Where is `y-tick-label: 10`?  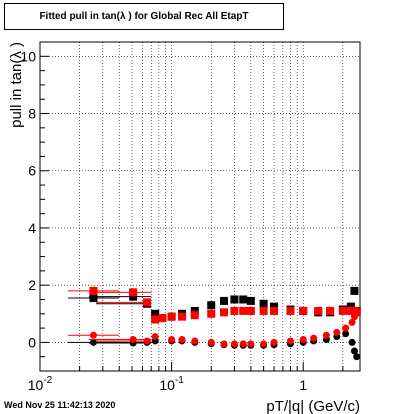 y-tick-label: 10 is located at coordinates (28, 56).